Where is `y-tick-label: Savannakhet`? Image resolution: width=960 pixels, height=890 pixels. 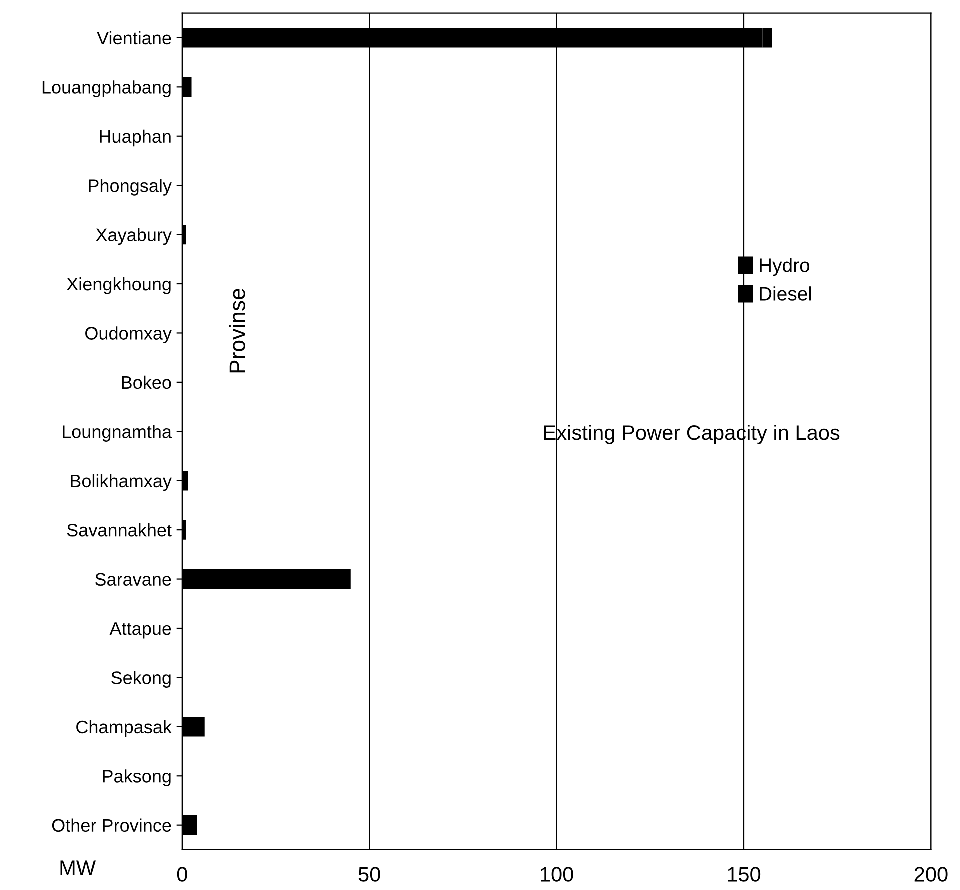 y-tick-label: Savannakhet is located at coordinates (119, 530).